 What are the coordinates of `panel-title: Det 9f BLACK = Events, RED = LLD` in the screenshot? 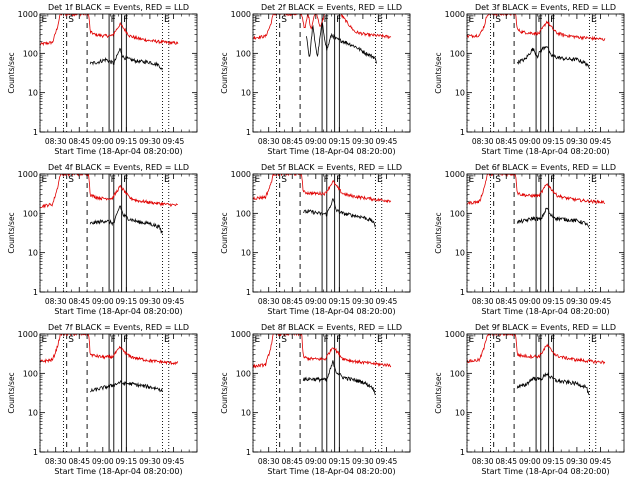 It's located at (545, 327).